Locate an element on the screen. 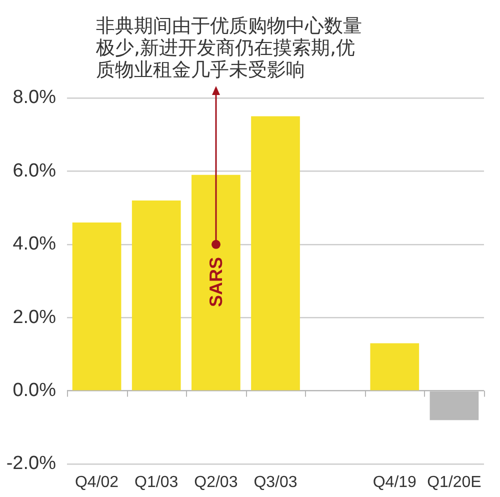  y-tick-label: 8.0% is located at coordinates (34, 97).